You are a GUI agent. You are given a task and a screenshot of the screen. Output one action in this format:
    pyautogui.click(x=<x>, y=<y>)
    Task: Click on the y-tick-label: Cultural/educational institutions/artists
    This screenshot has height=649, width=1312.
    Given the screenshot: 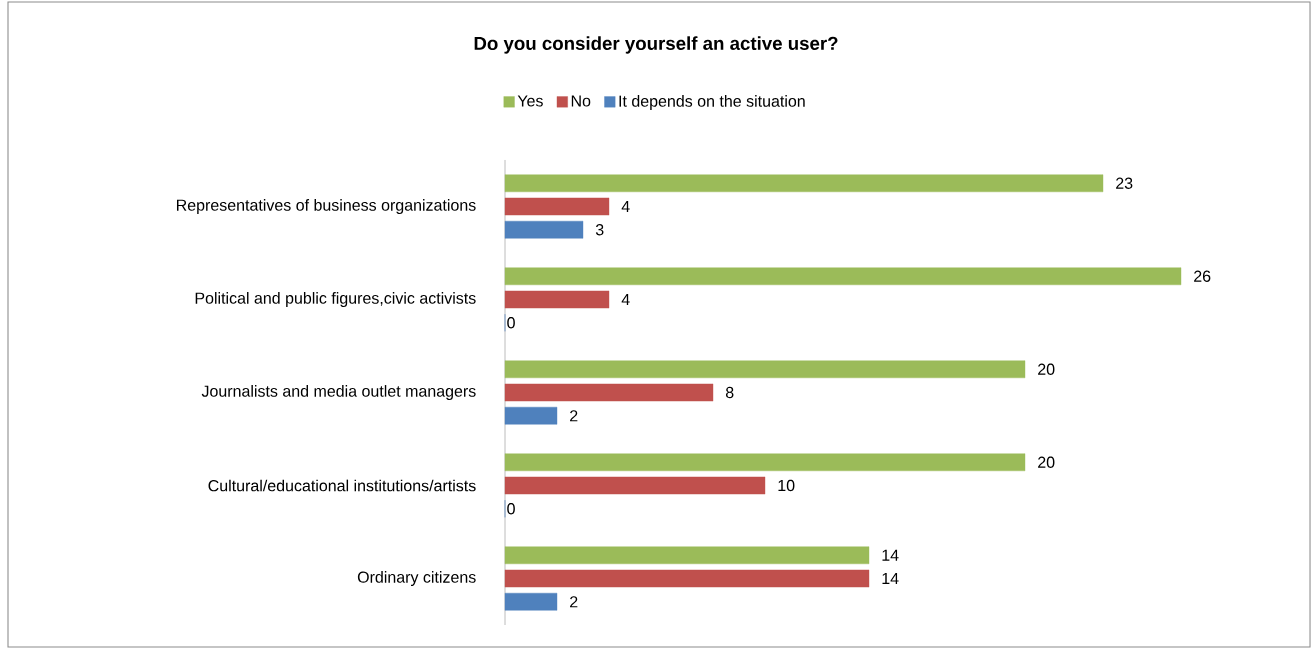 What is the action you would take?
    pyautogui.click(x=342, y=485)
    